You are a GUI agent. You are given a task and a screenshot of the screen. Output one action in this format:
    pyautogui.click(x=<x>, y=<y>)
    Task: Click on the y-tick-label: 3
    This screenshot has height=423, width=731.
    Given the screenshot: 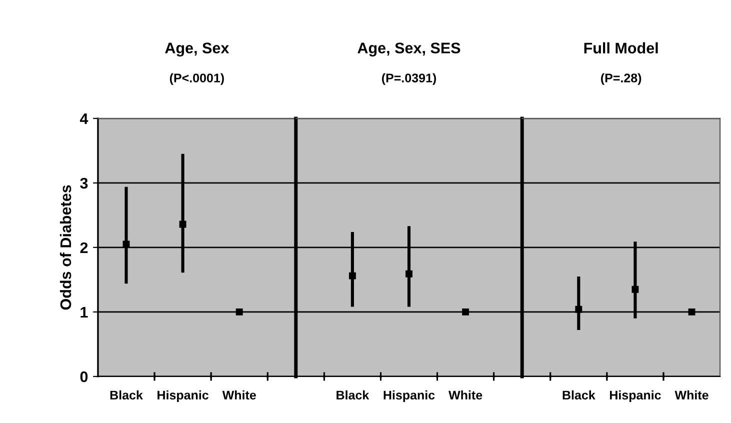 What is the action you would take?
    pyautogui.click(x=84, y=183)
    